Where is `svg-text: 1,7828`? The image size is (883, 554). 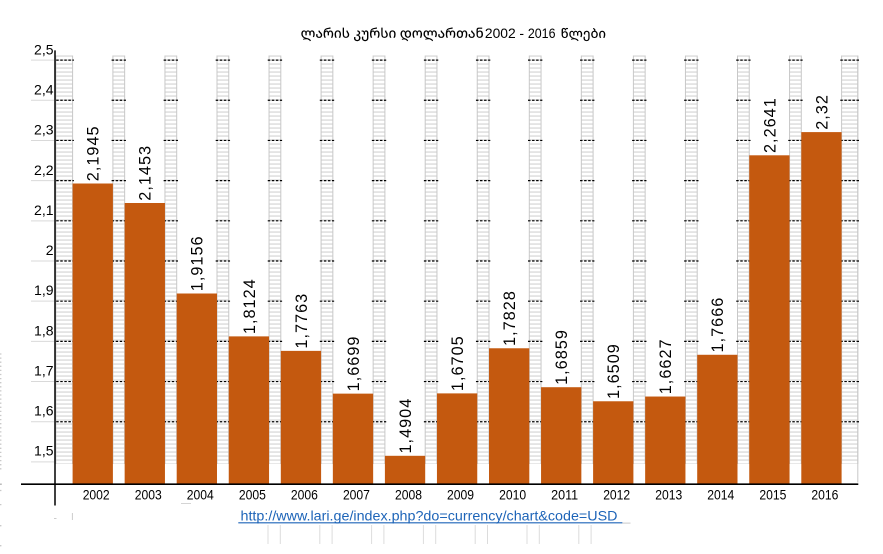 svg-text: 1,7828 is located at coordinates (510, 318).